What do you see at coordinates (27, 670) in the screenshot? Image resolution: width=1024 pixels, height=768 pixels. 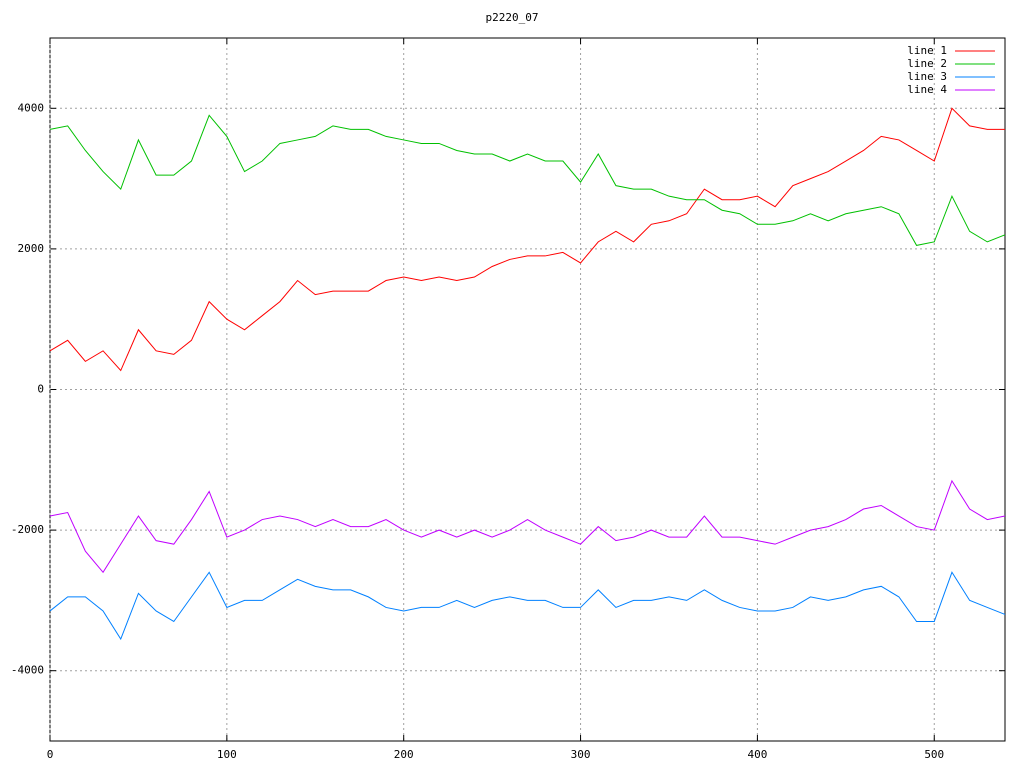 I see `y-tick-label: -4000` at bounding box center [27, 670].